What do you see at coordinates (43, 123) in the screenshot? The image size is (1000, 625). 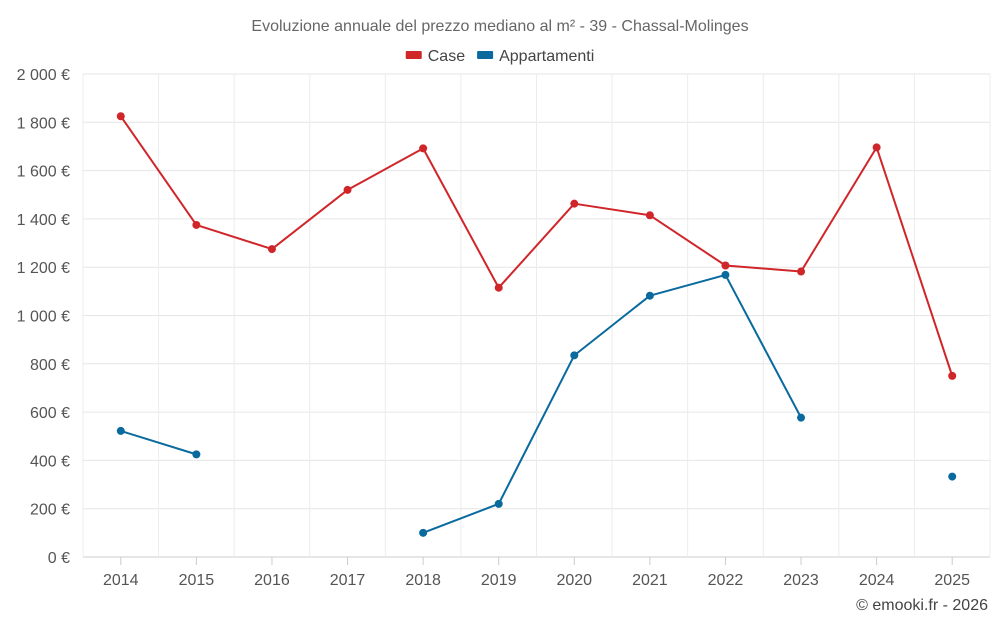 I see `y-tick-label: 1 800 €` at bounding box center [43, 123].